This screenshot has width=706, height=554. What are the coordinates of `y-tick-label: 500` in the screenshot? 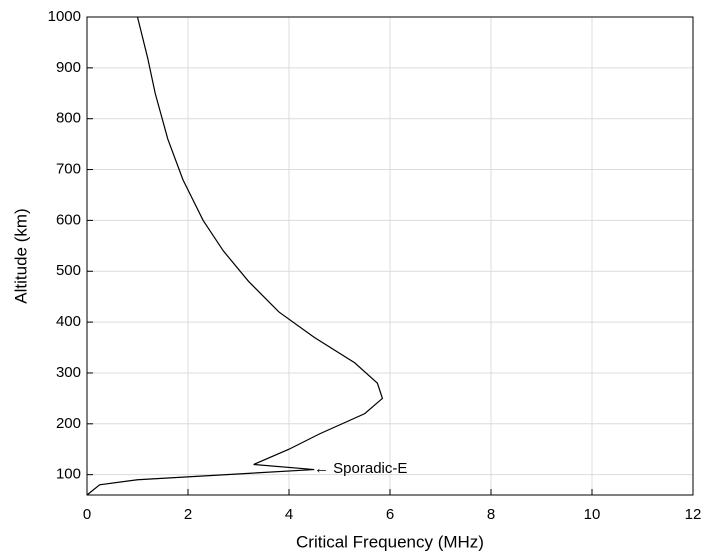 It's located at (68, 270).